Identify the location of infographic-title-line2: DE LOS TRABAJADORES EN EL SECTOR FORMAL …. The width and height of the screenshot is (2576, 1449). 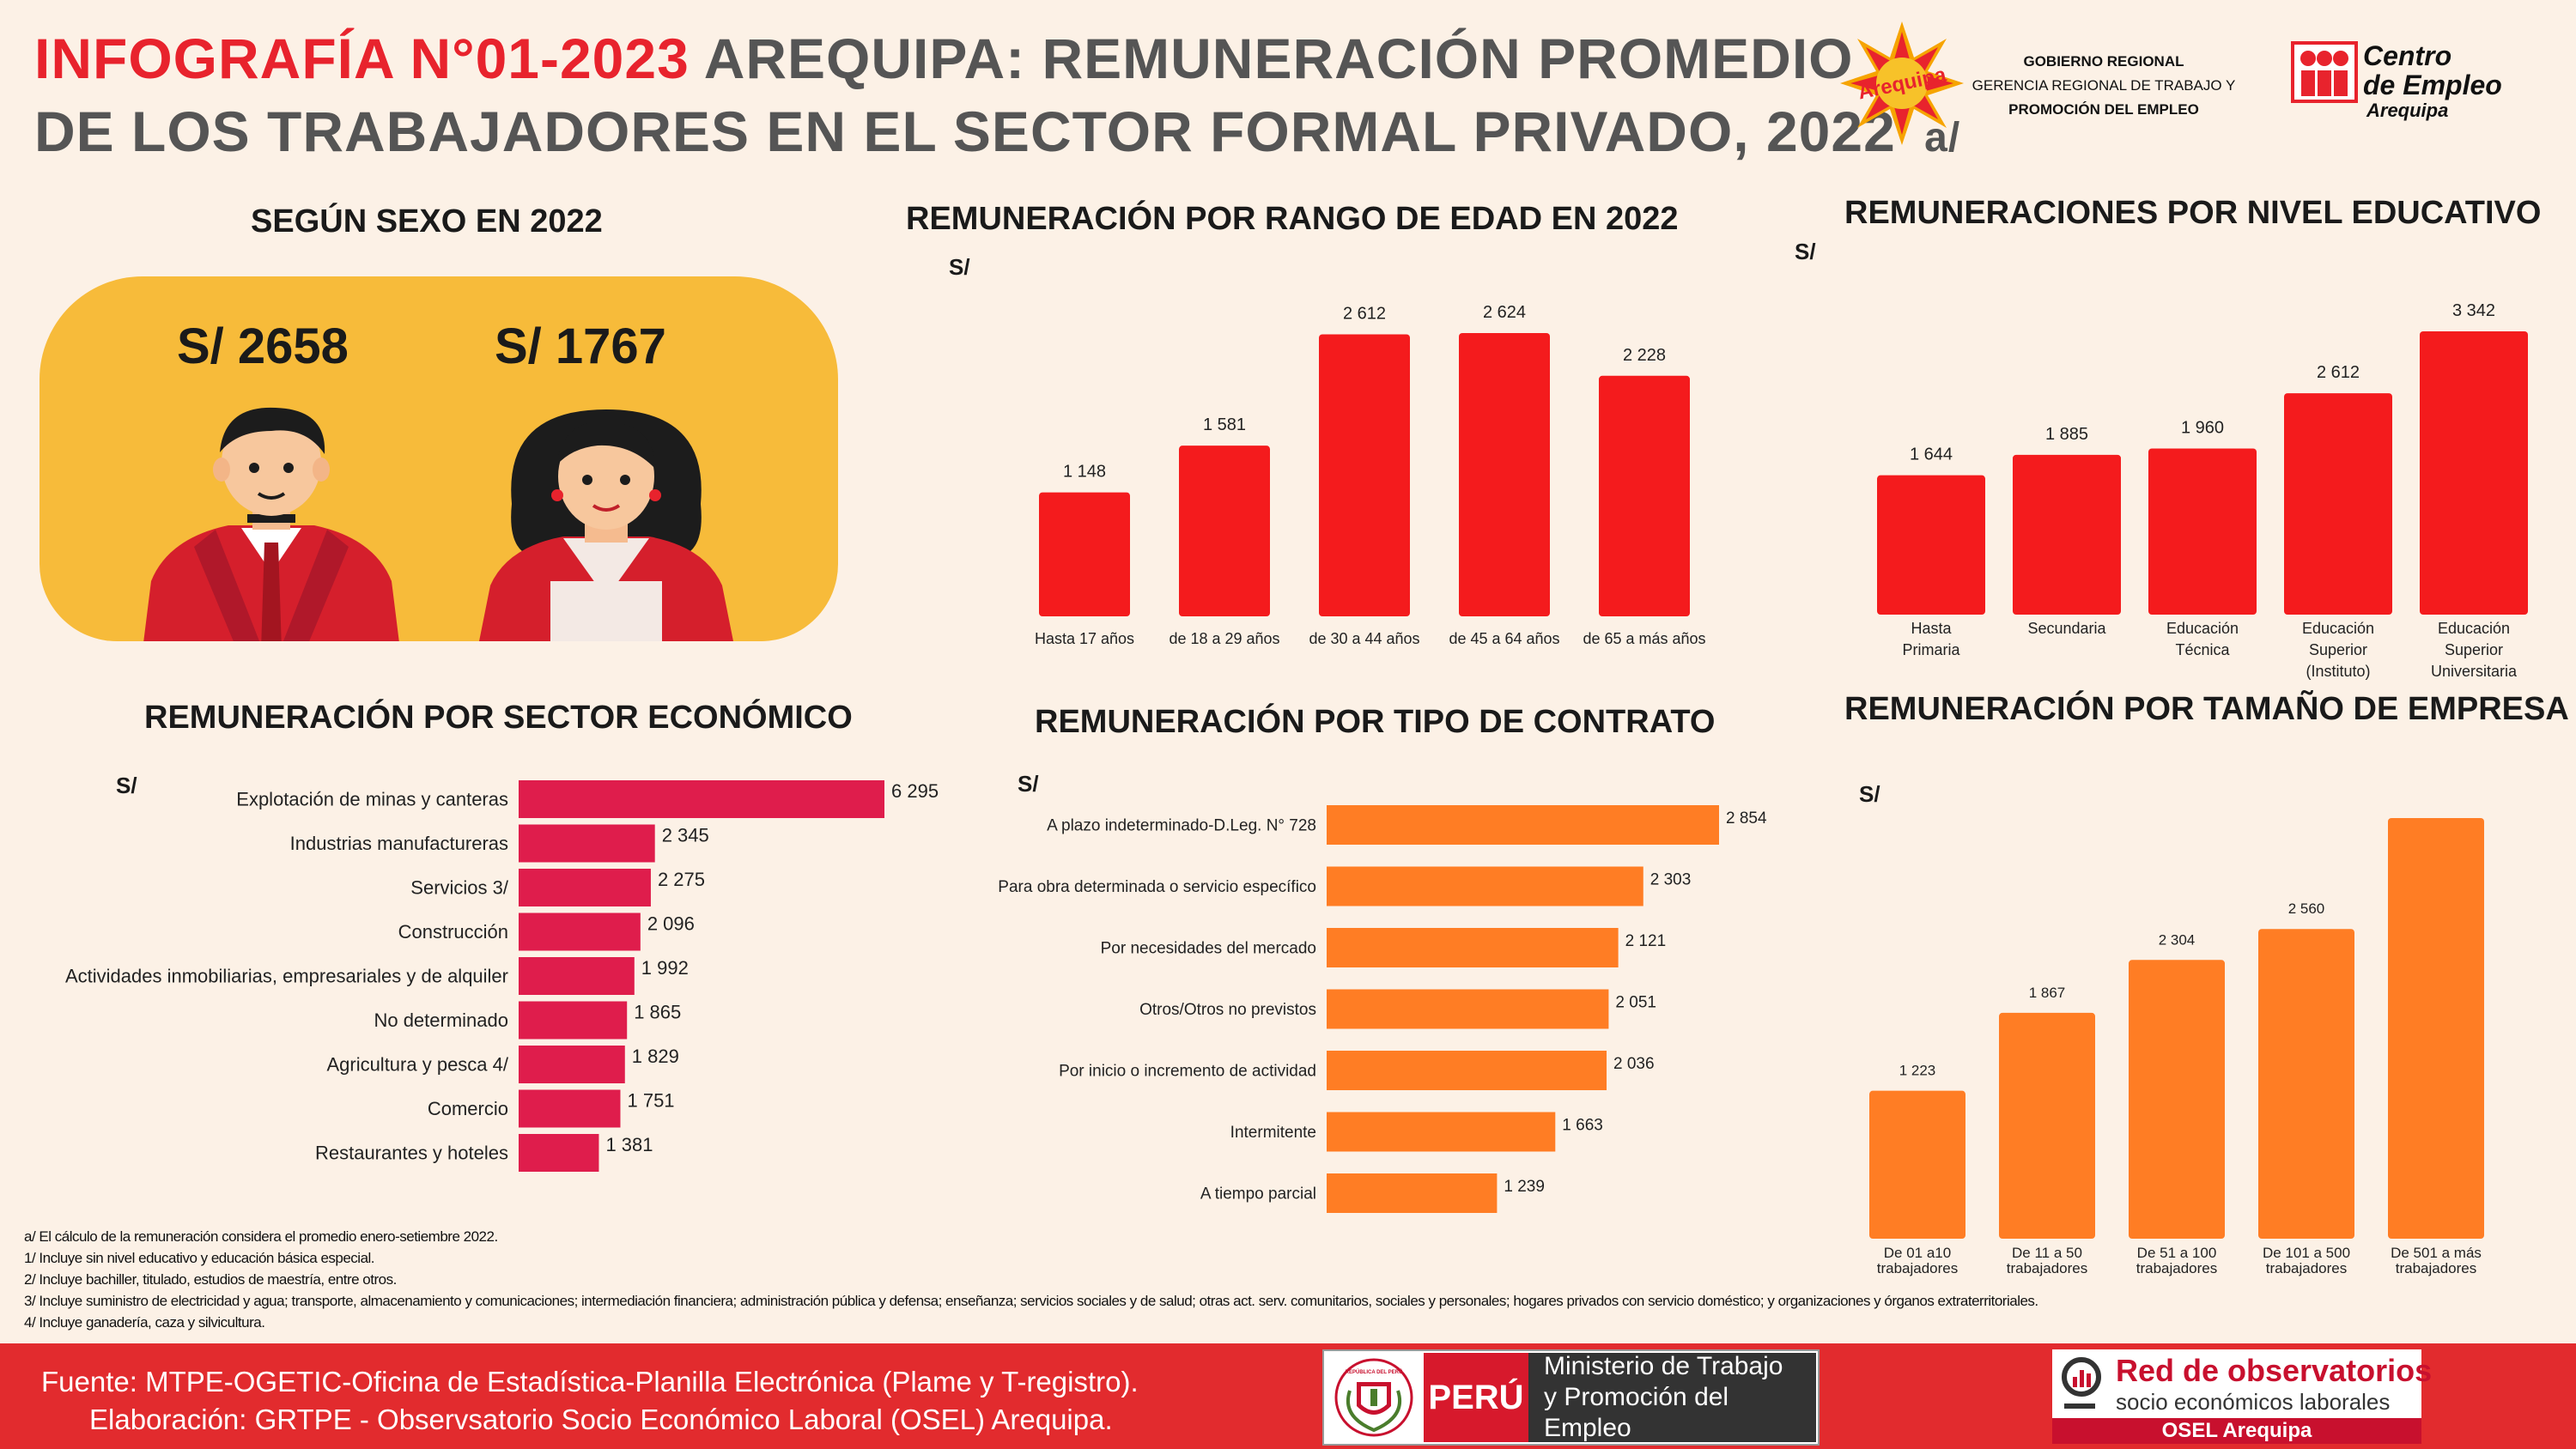
(997, 131).